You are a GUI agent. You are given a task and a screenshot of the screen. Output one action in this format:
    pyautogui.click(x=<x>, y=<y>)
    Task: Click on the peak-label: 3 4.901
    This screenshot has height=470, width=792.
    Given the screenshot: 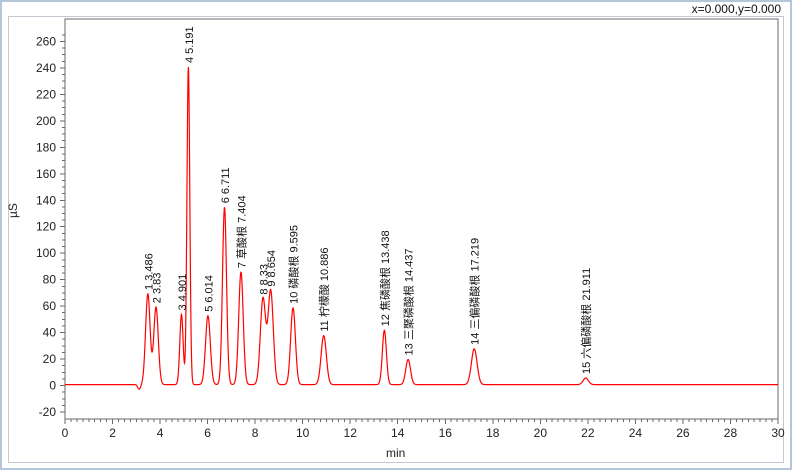 What is the action you would take?
    pyautogui.click(x=183, y=292)
    